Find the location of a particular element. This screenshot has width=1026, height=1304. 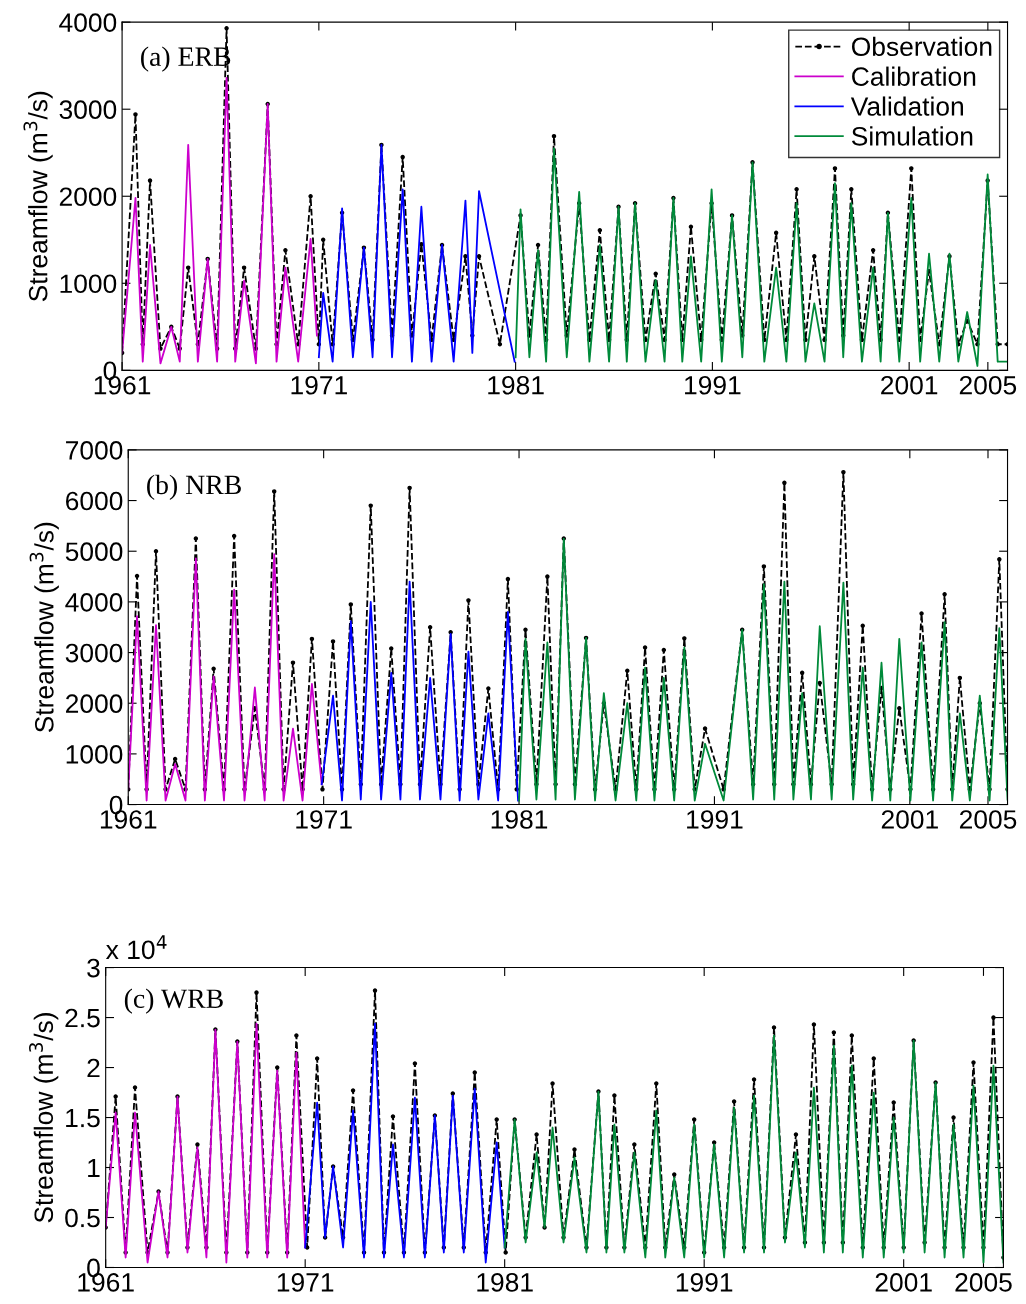

legend-label: Calibration is located at coordinates (914, 76).